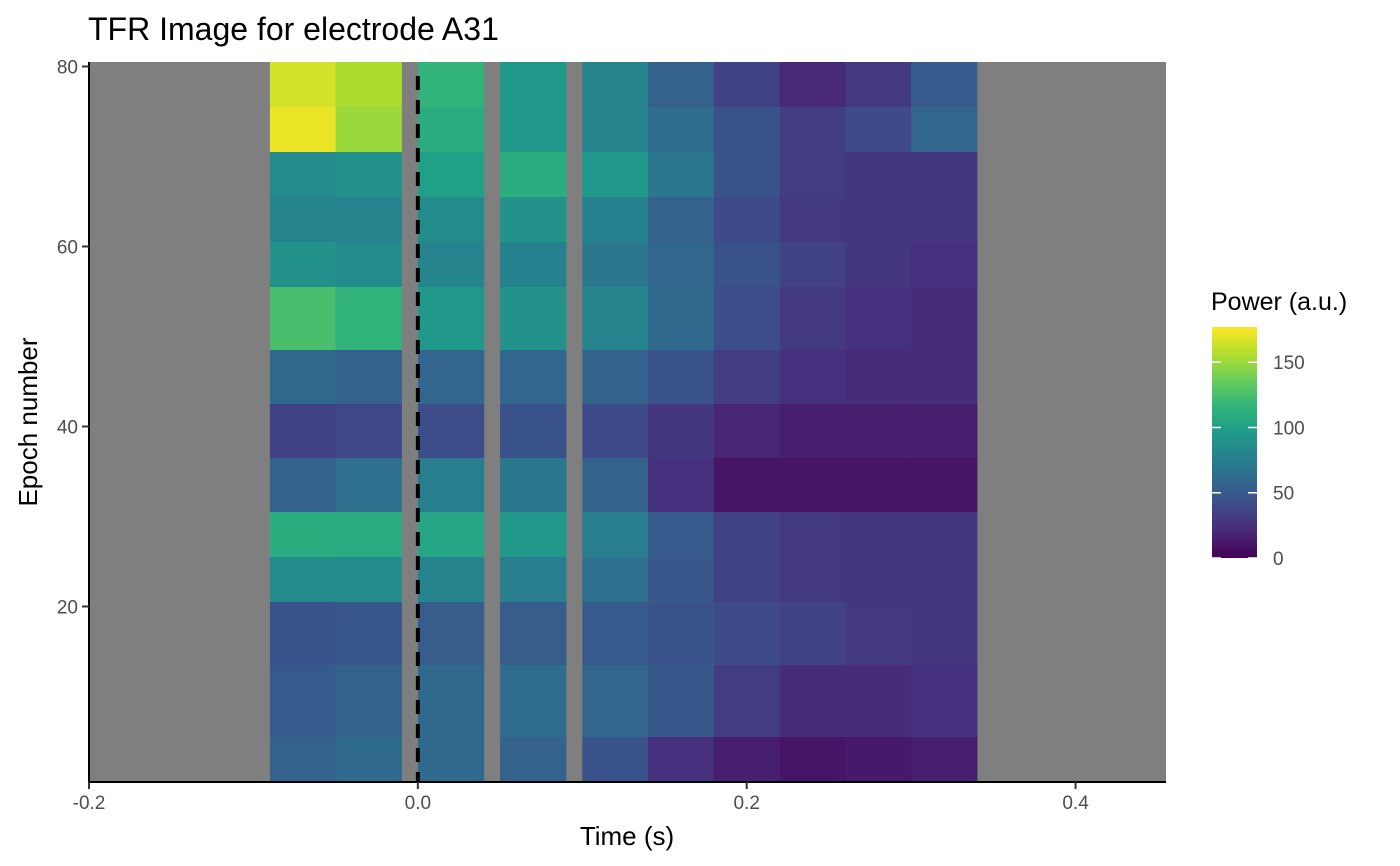  Describe the element at coordinates (1258, 461) in the screenshot. I see `legend-ticks: 0 50 100 150` at that location.